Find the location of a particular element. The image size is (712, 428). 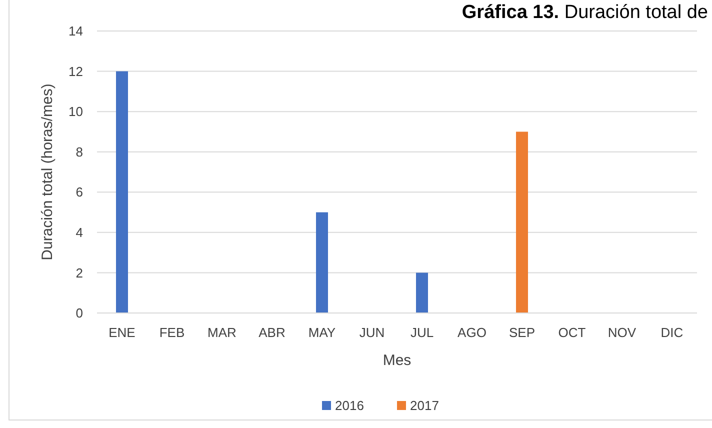

x-axis-title: Mes is located at coordinates (397, 360).